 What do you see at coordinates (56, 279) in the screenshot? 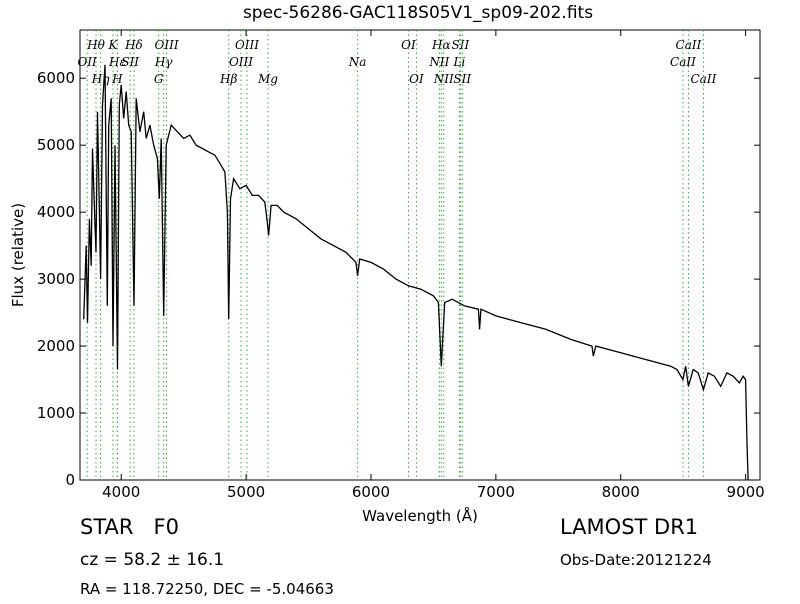
I see `y-tick-label: 3000` at bounding box center [56, 279].